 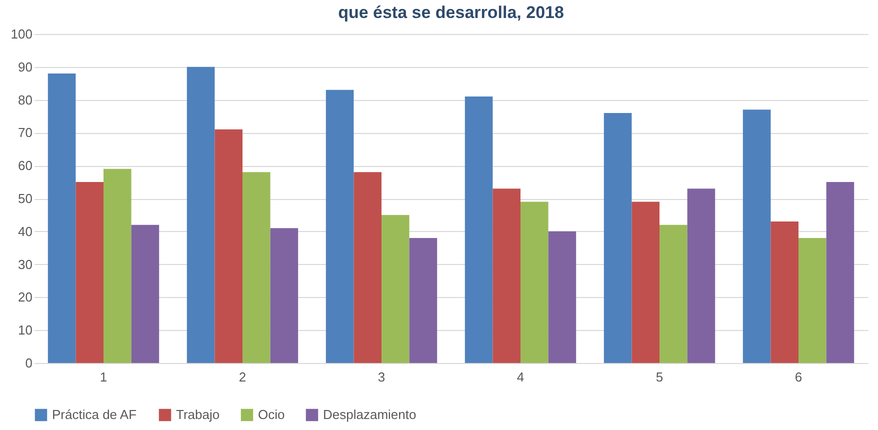 I want to click on chart-title: que ésta se desarrolla, 2018, so click(x=451, y=12).